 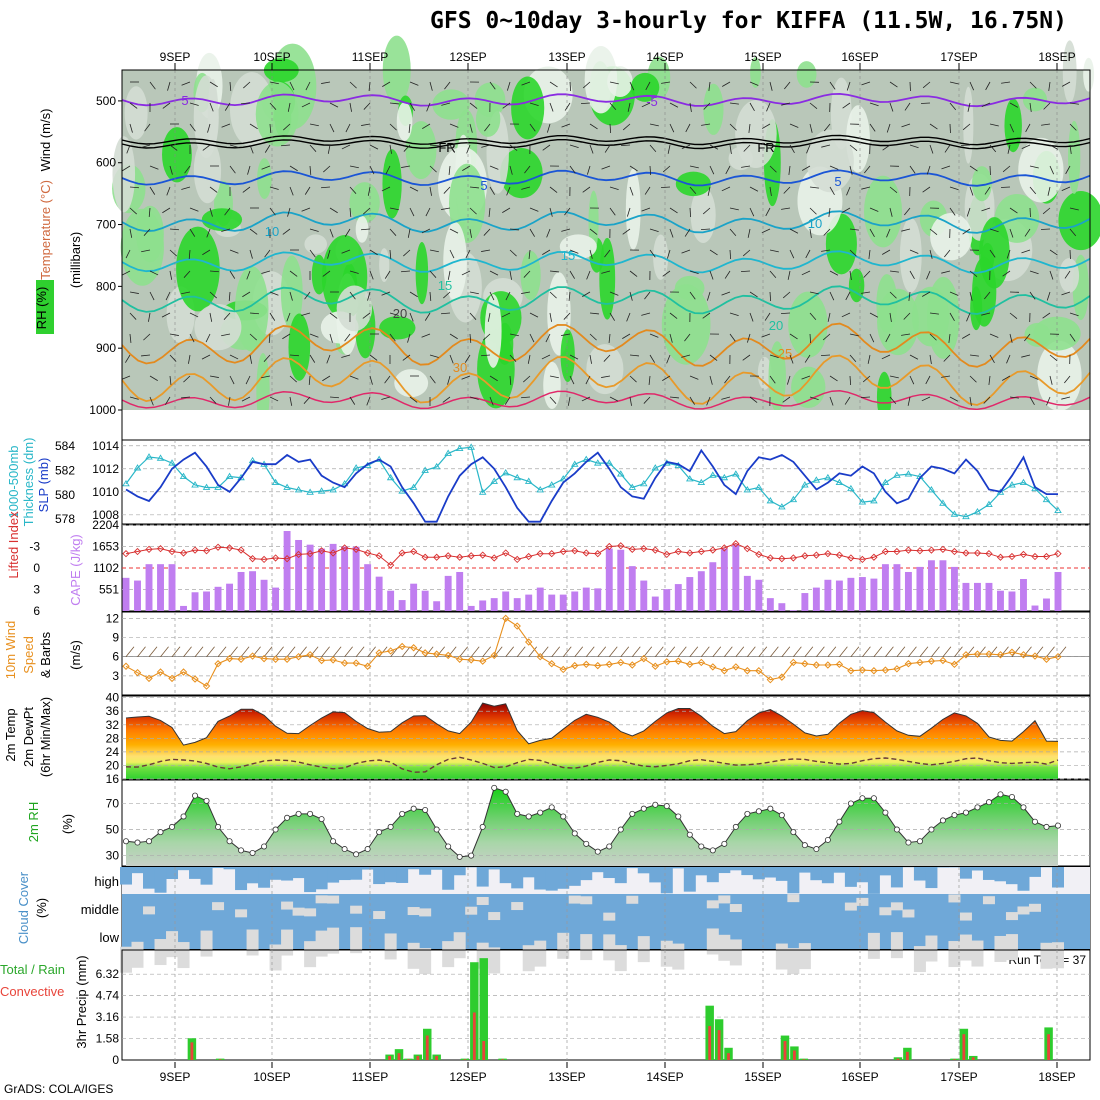 I want to click on upper-y-tick: 800, so click(x=106, y=286).